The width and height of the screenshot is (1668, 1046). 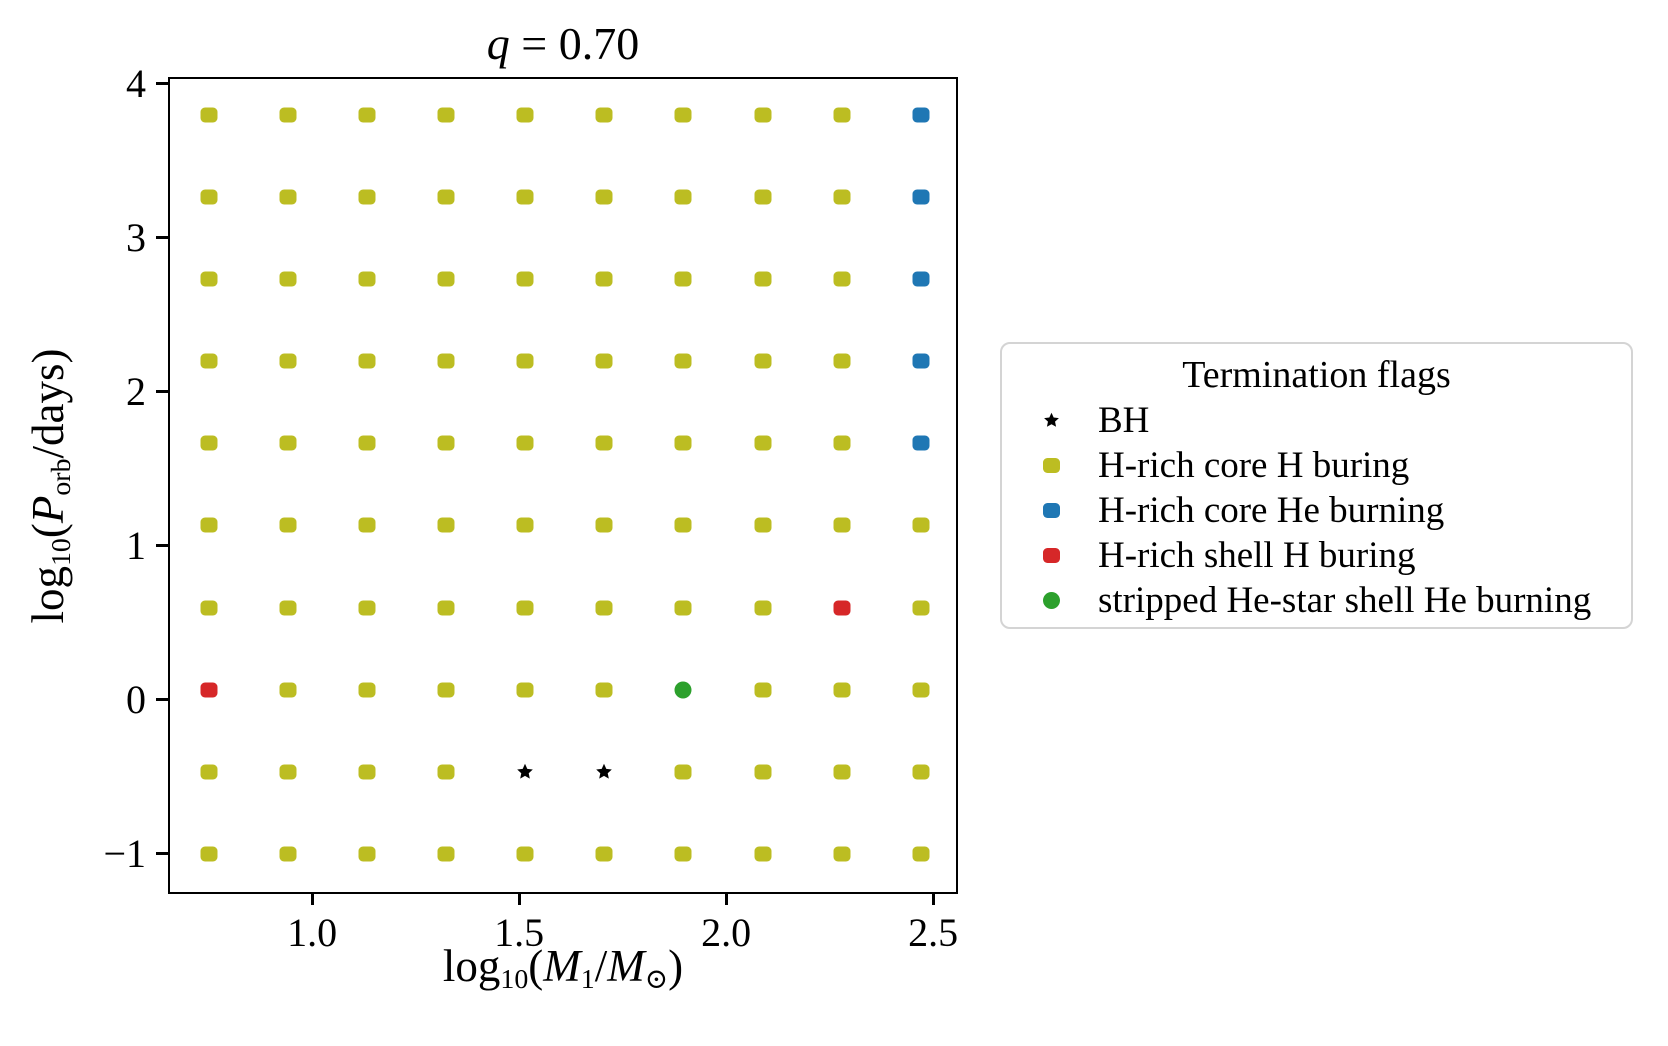 What do you see at coordinates (48, 509) in the screenshot?
I see `ylabel-period-symbol: P` at bounding box center [48, 509].